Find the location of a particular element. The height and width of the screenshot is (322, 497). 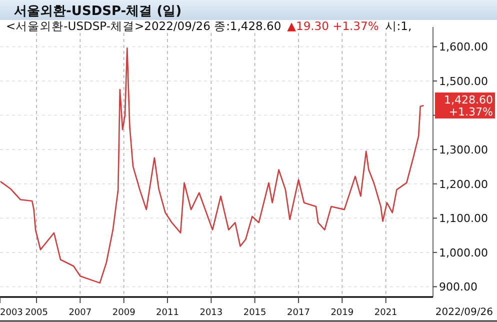

x-tick-label: 2005 is located at coordinates (36, 313).